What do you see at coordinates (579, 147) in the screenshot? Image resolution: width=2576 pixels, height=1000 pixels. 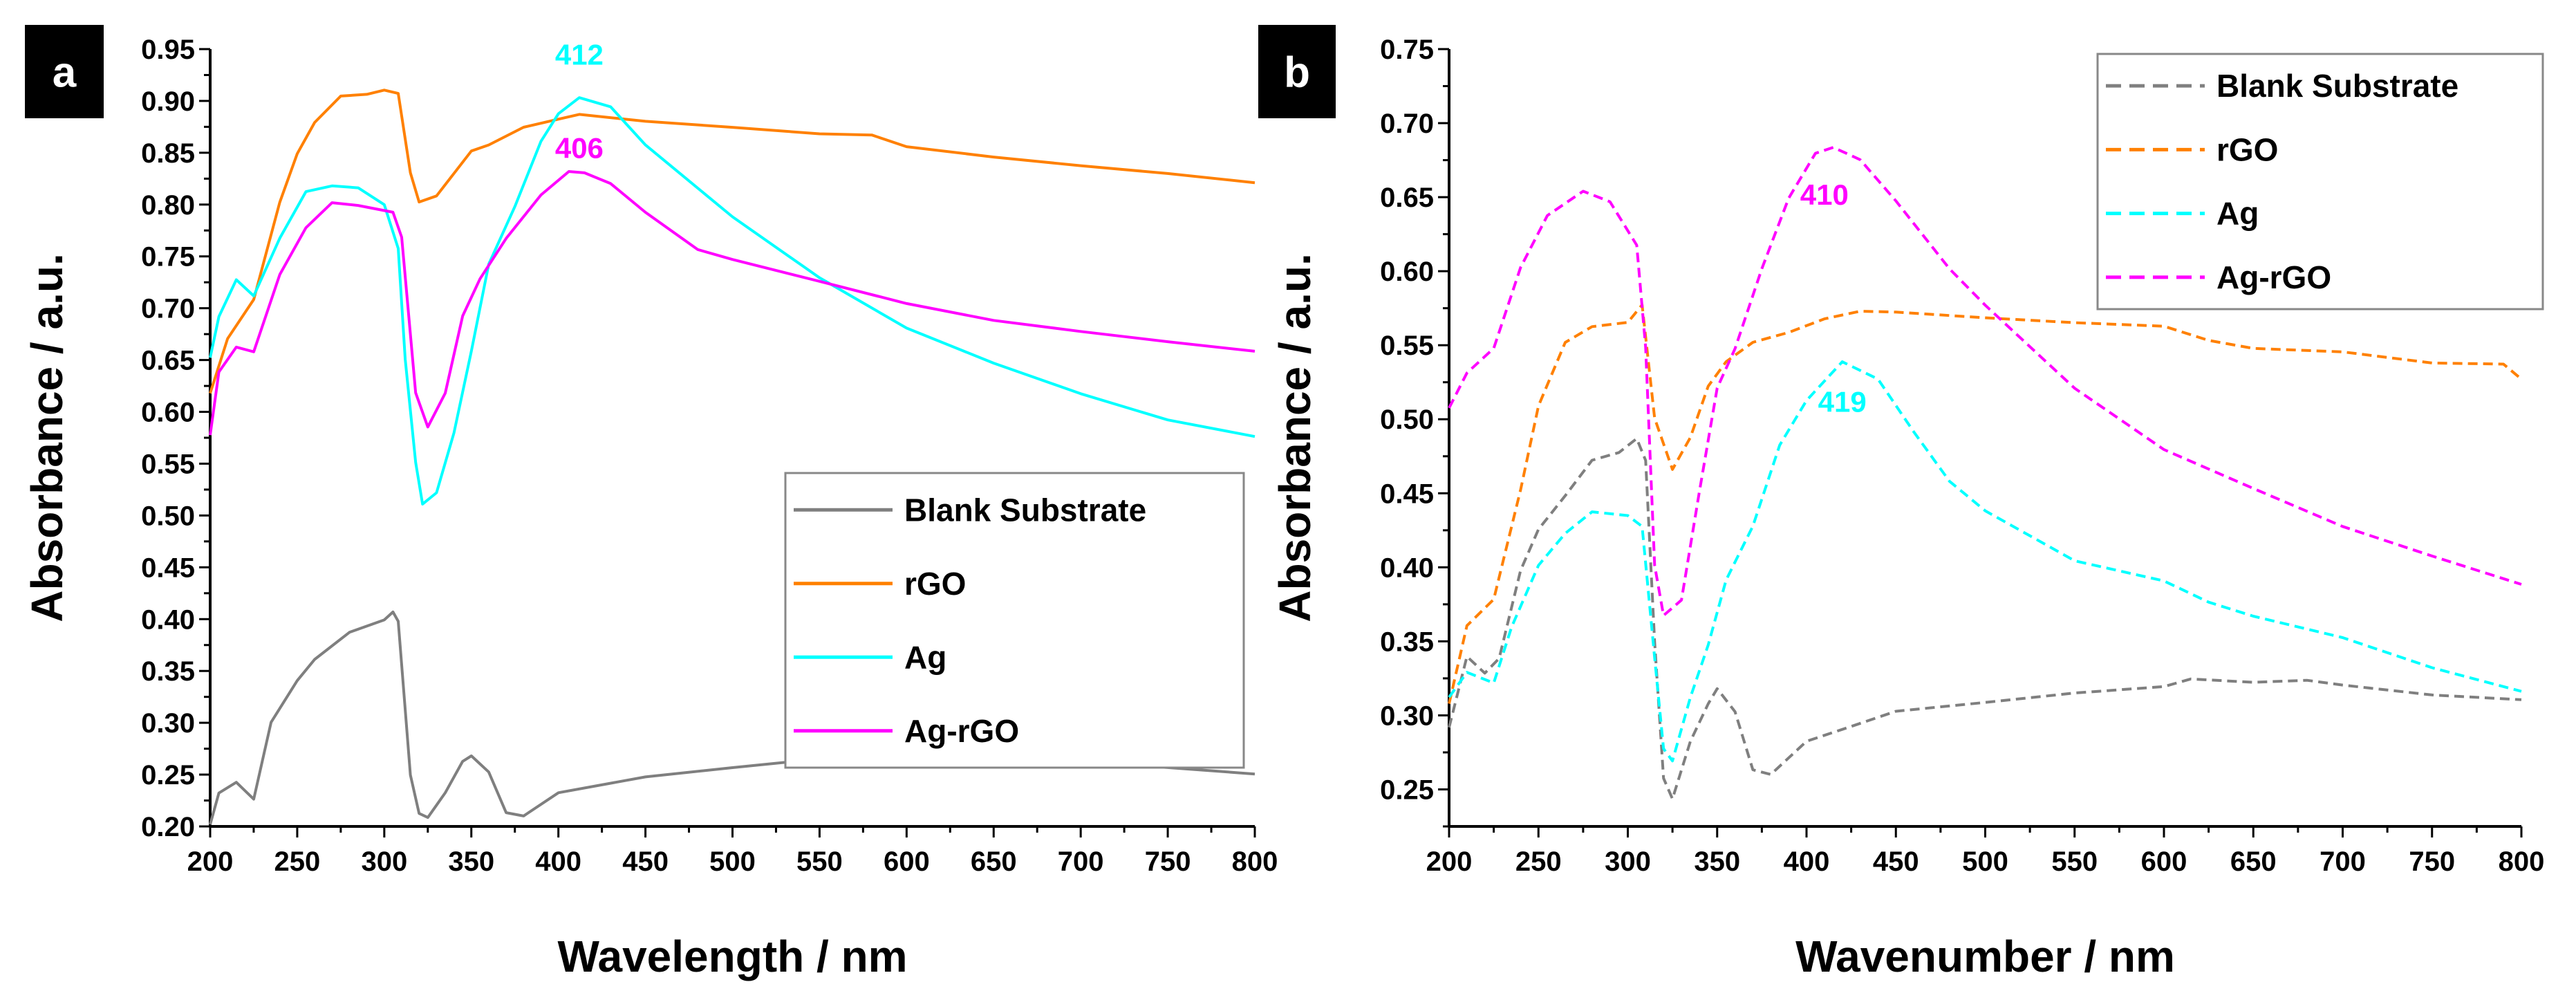 I see `peak-annotation: 406` at bounding box center [579, 147].